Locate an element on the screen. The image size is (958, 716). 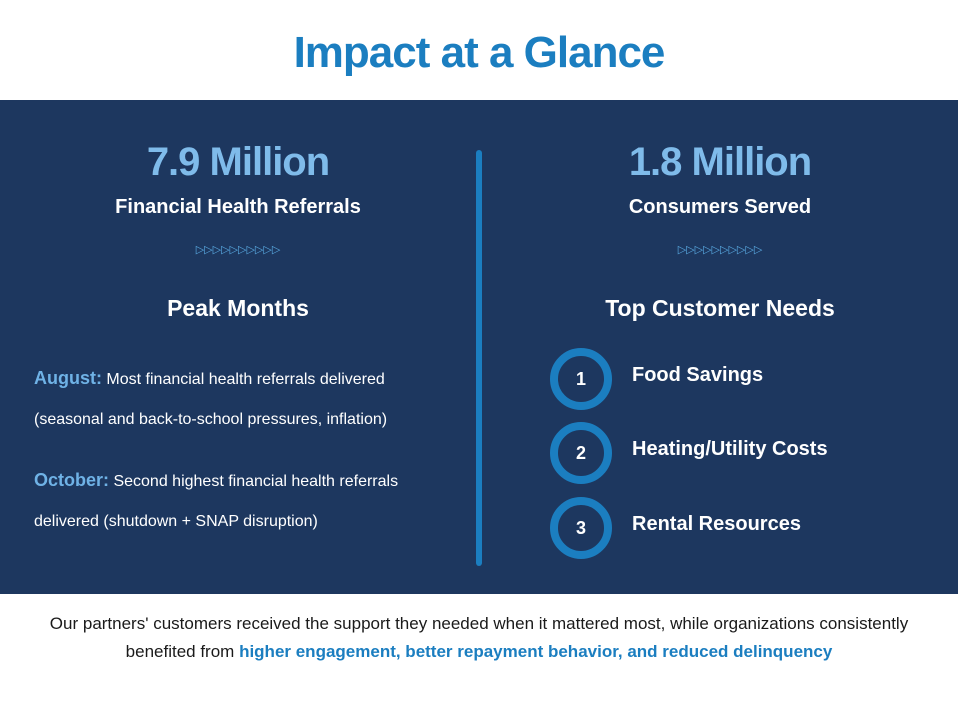
rank-ring-icon: 2 is located at coordinates (581, 453).